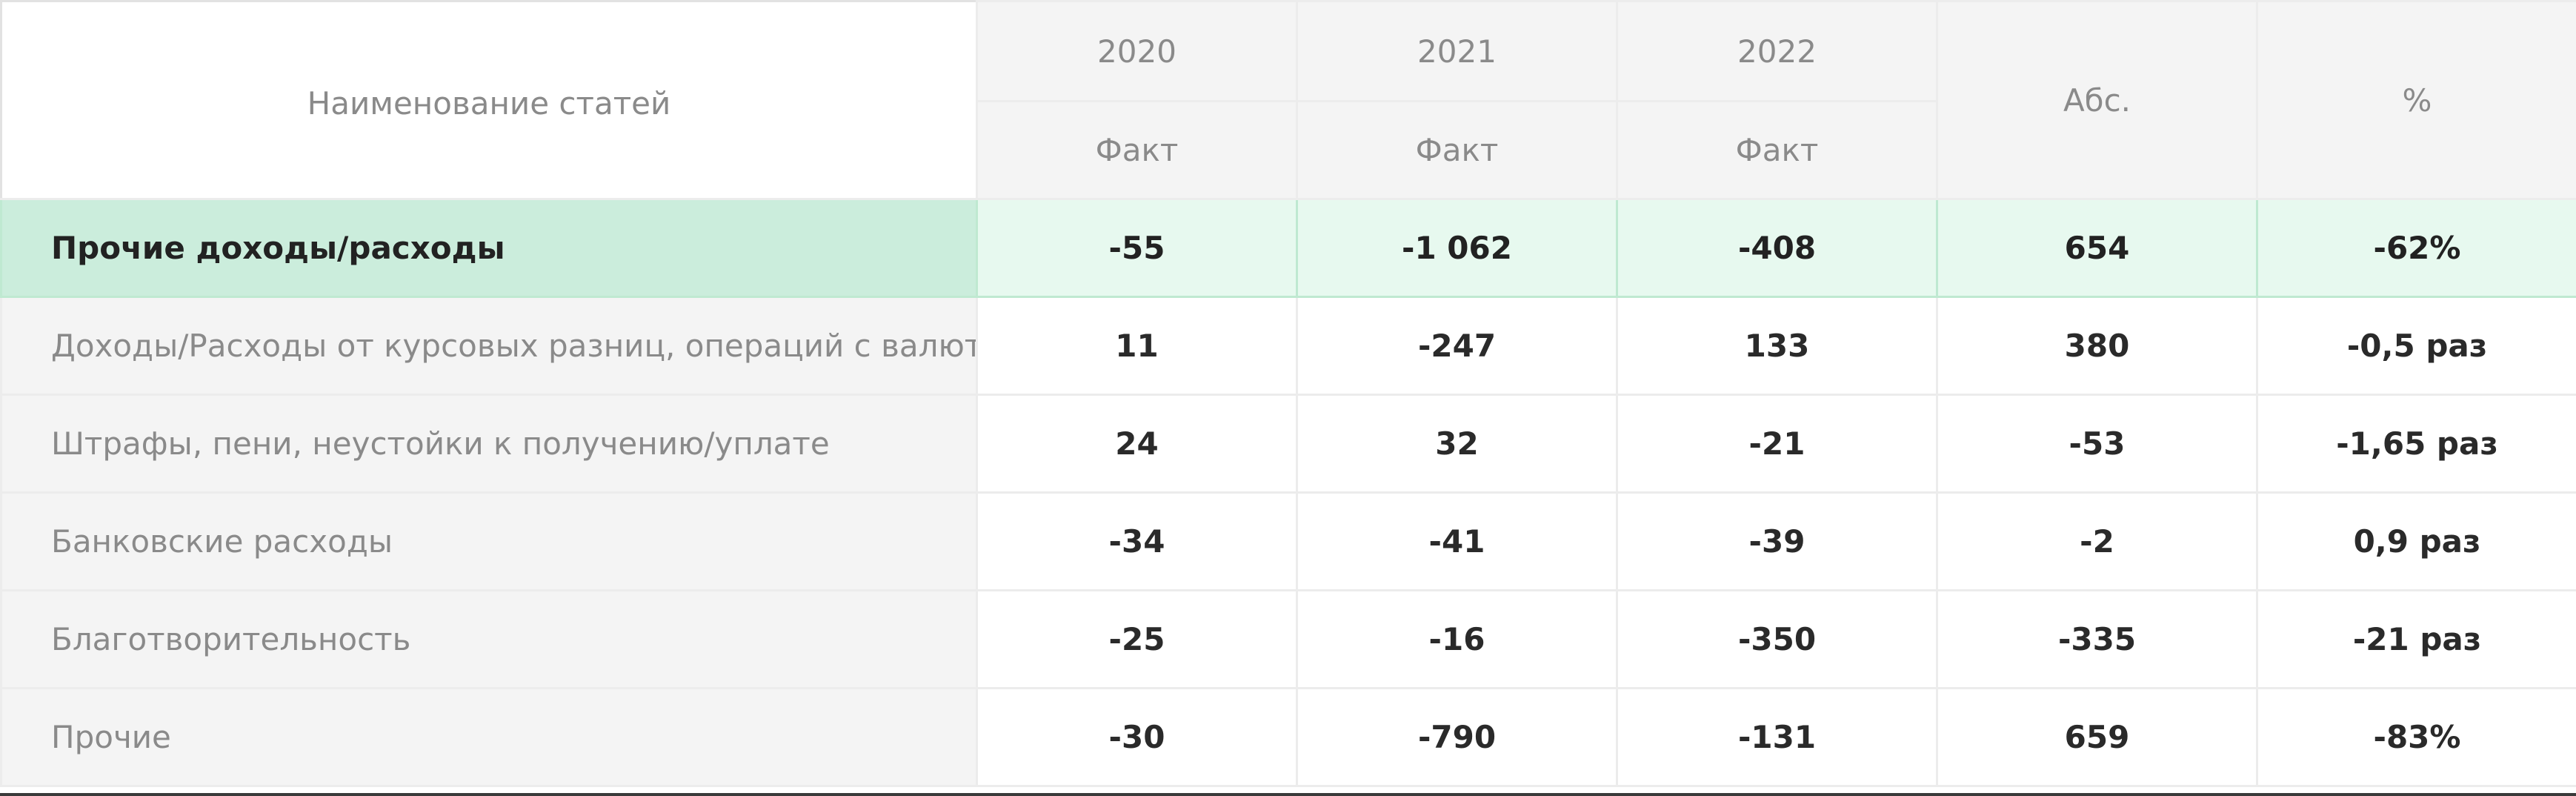  Describe the element at coordinates (489, 737) in the screenshot. I see `row-label: Прочие` at that location.